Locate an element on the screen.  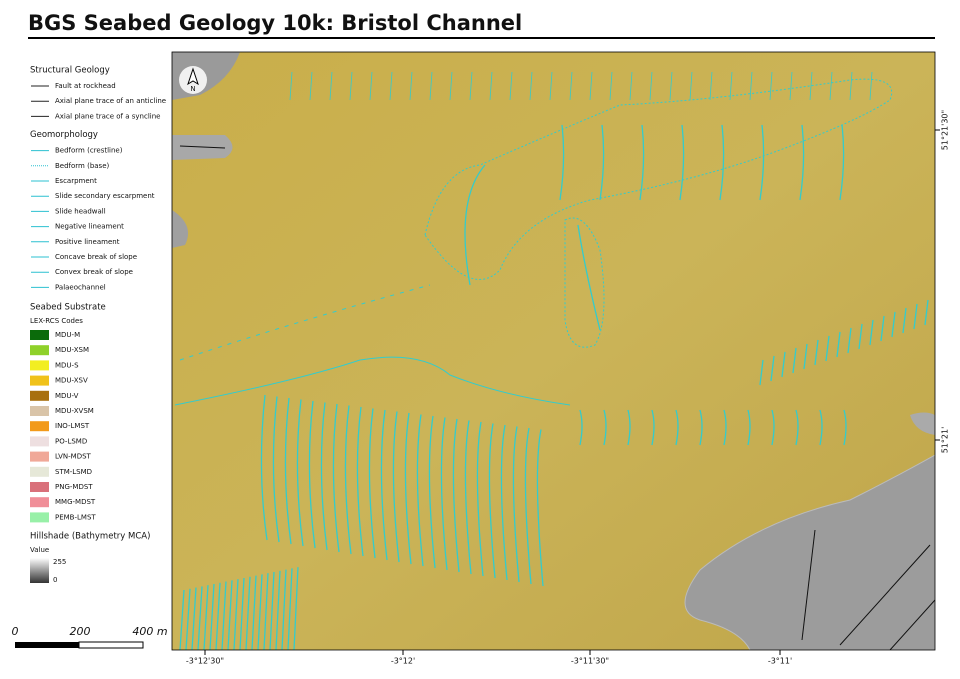
legend-label: 255 is located at coordinates (59, 562).